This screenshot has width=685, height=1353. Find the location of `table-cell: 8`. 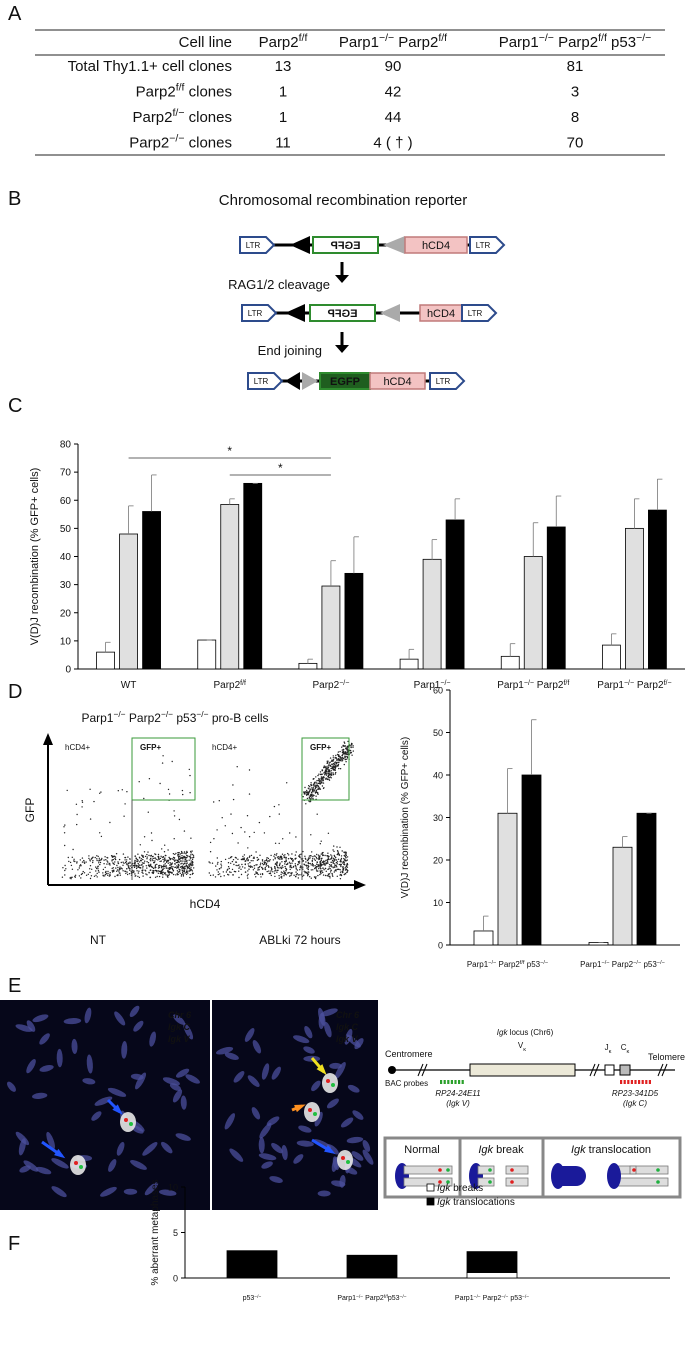

table-cell: 8 is located at coordinates (575, 117).